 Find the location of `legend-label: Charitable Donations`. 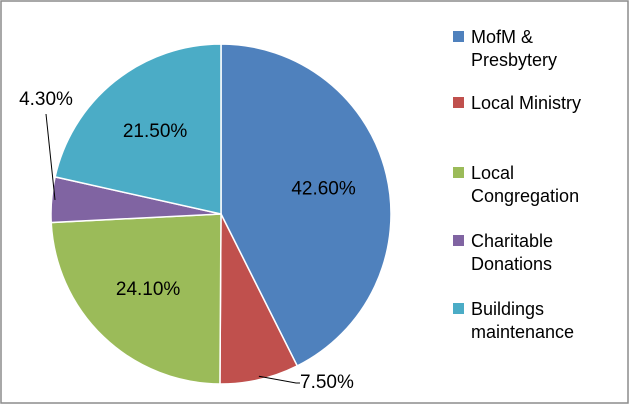

legend-label: Charitable Donations is located at coordinates (512, 252).